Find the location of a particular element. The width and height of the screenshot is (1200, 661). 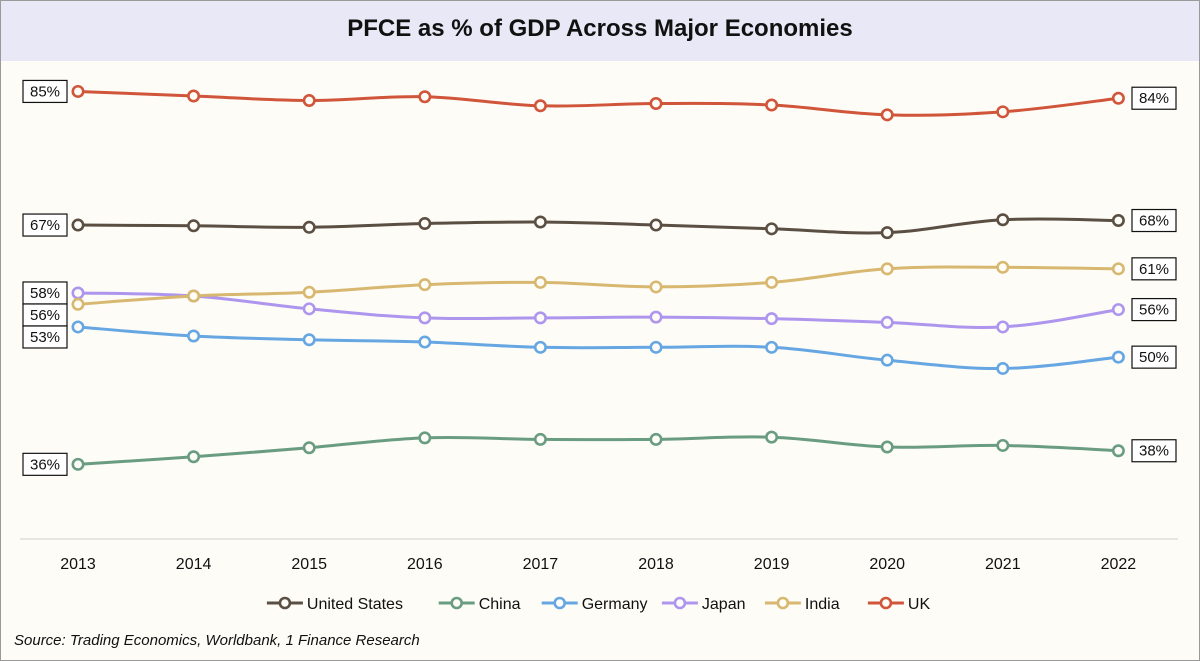

end-value-label: 38% is located at coordinates (1154, 451).